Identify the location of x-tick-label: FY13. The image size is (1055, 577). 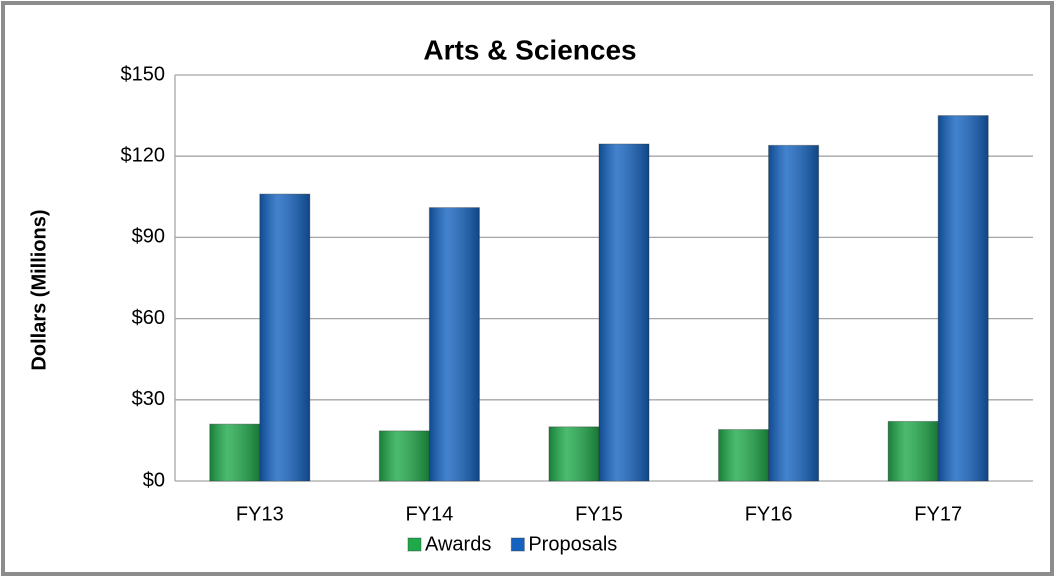
(260, 514).